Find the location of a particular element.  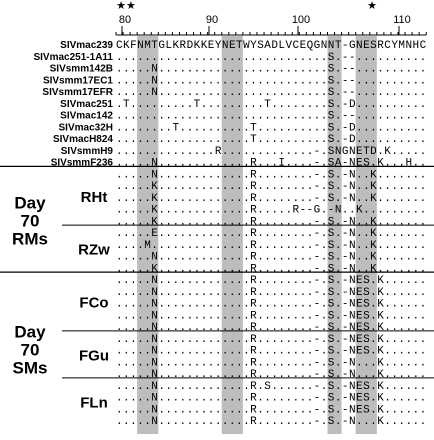

subgroup-label: RZw is located at coordinates (94, 250).